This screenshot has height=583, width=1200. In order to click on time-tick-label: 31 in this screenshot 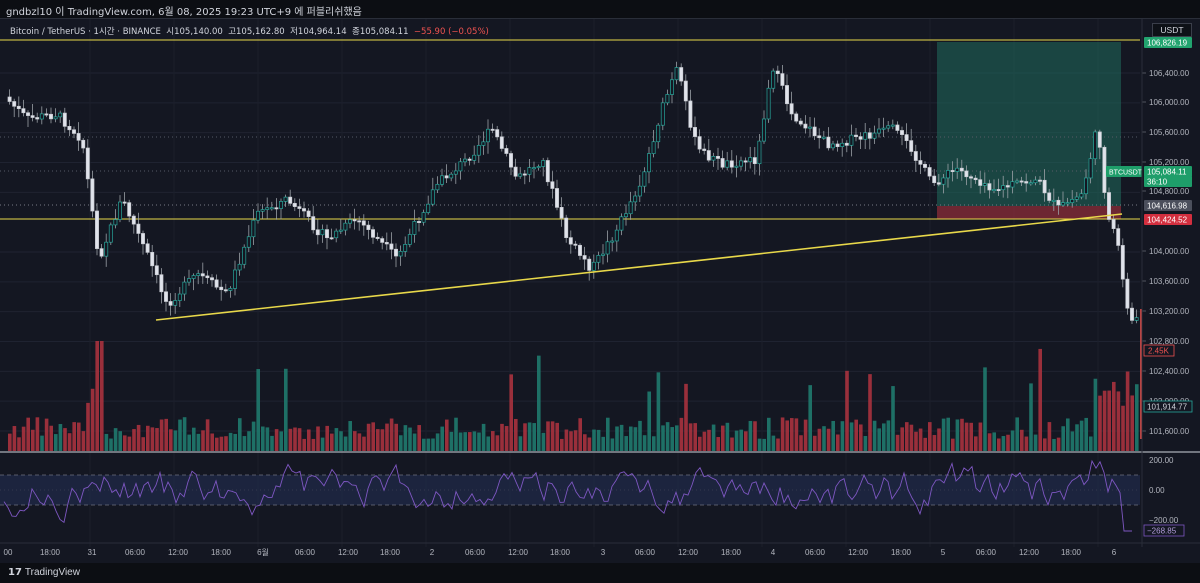, I will do `click(92, 552)`.